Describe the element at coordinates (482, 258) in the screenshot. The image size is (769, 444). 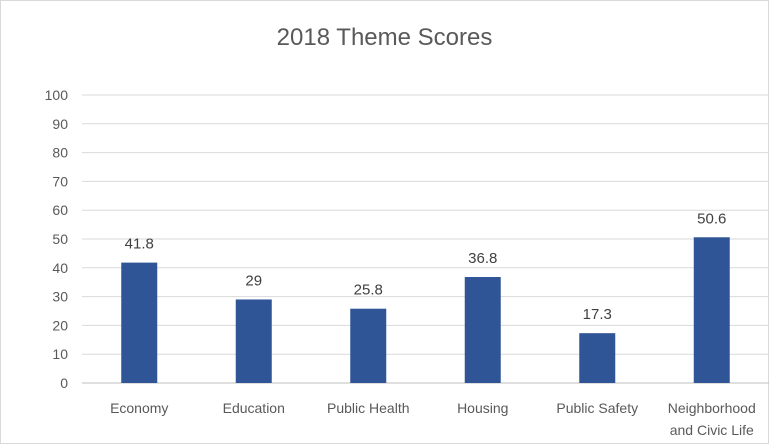
I see `data-label: 36.8` at that location.